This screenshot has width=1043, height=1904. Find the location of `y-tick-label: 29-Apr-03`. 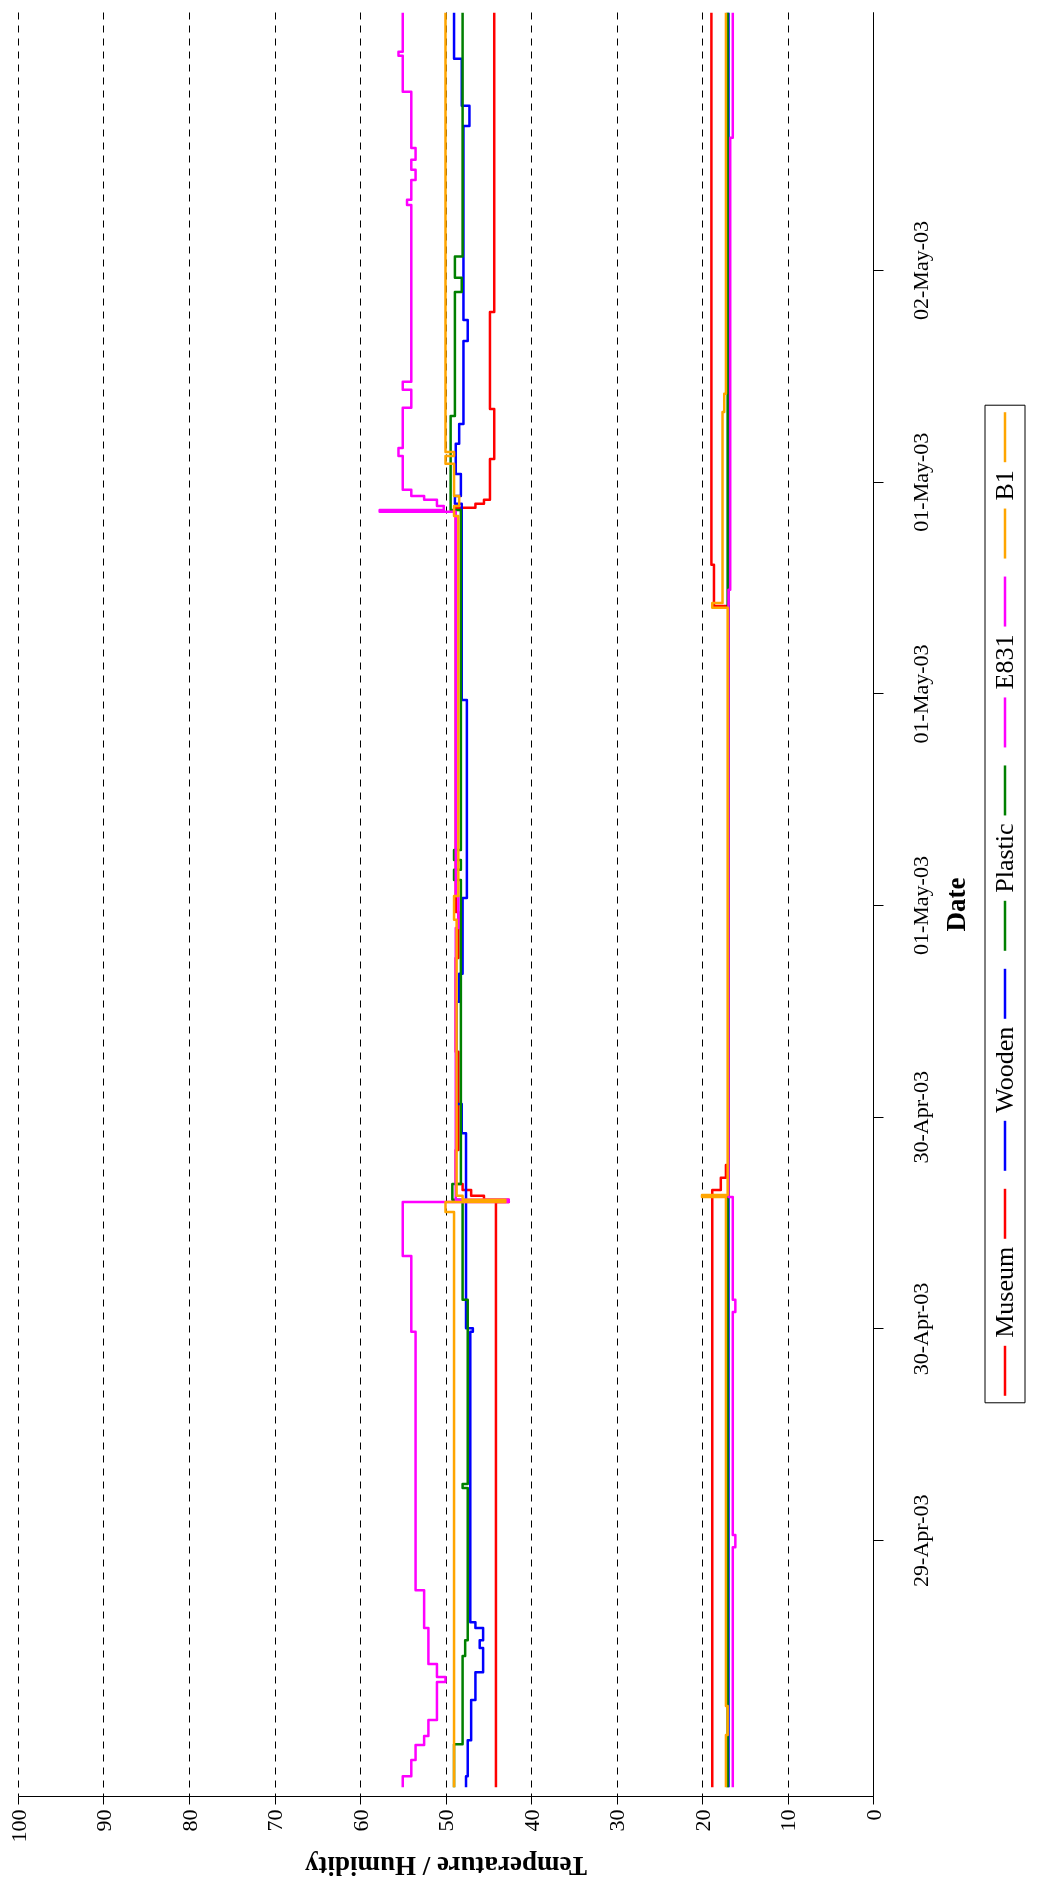

y-tick-label: 29-Apr-03 is located at coordinates (920, 1540).